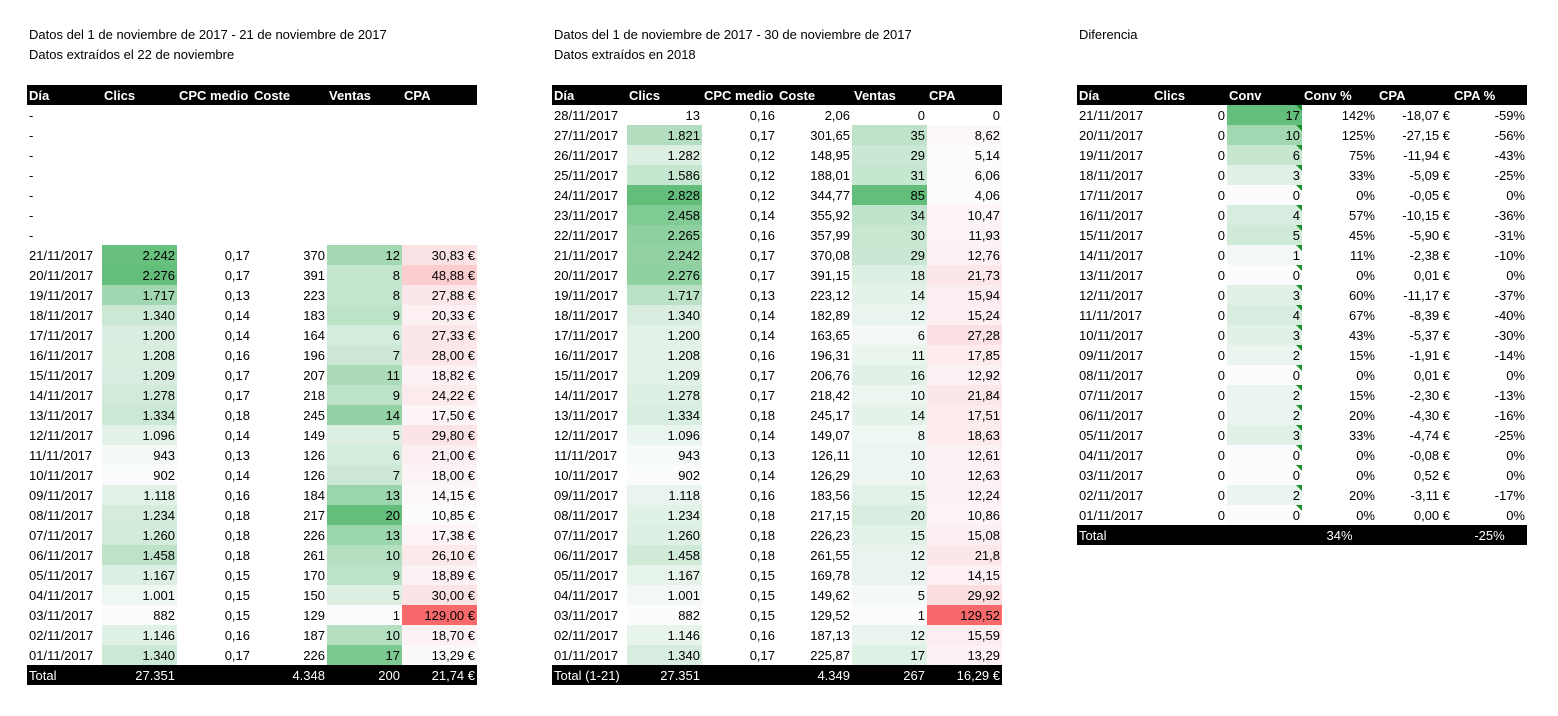 The width and height of the screenshot is (1558, 716). Describe the element at coordinates (1302, 135) in the screenshot. I see `table-row: 20/11/2017 0 10 125% -27,15 € -56%` at that location.